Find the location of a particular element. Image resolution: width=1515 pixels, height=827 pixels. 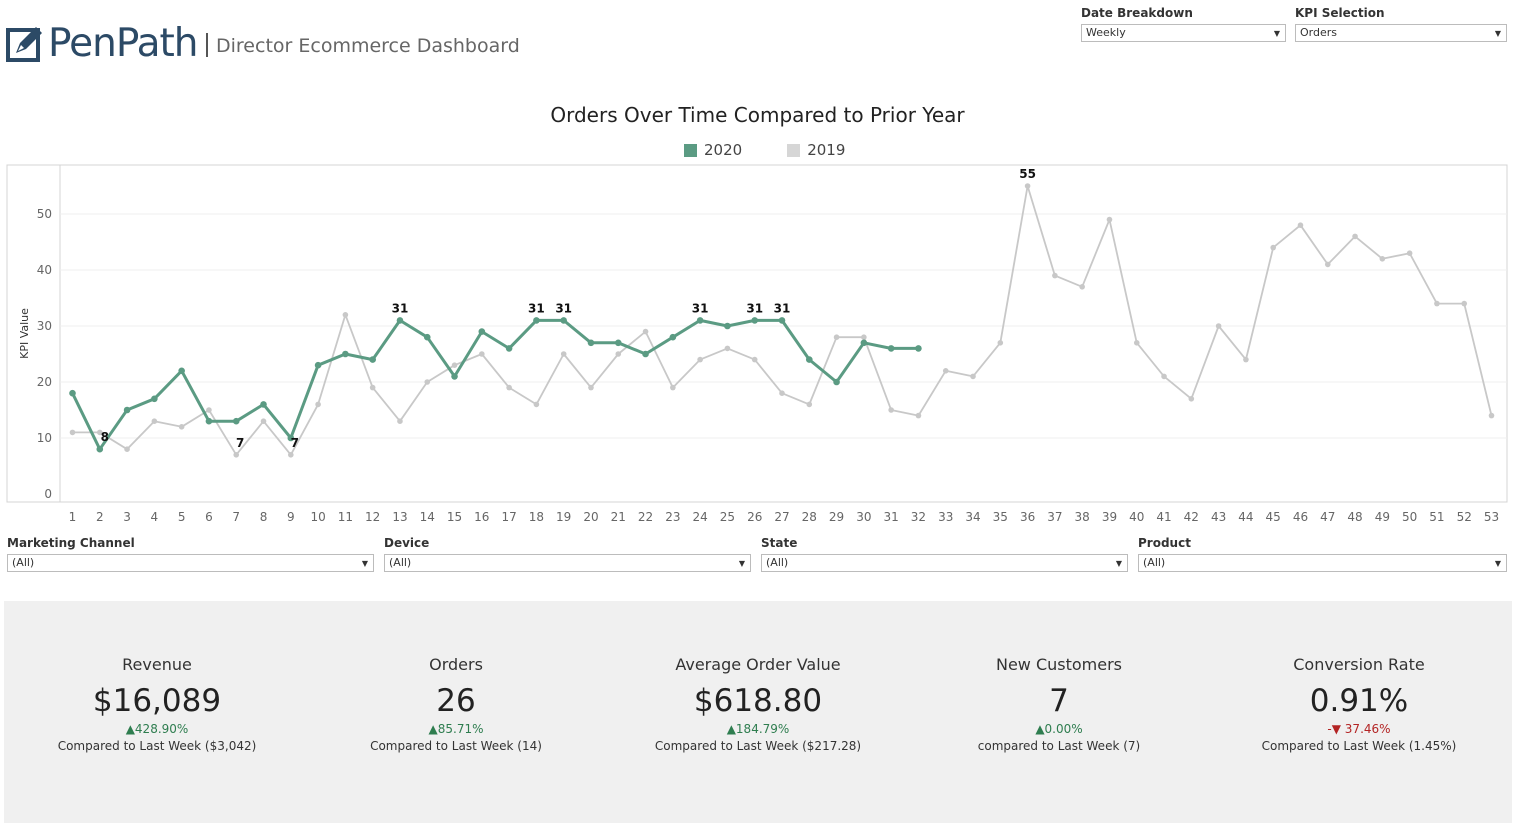

x-tick-label: 35 is located at coordinates (1000, 517).